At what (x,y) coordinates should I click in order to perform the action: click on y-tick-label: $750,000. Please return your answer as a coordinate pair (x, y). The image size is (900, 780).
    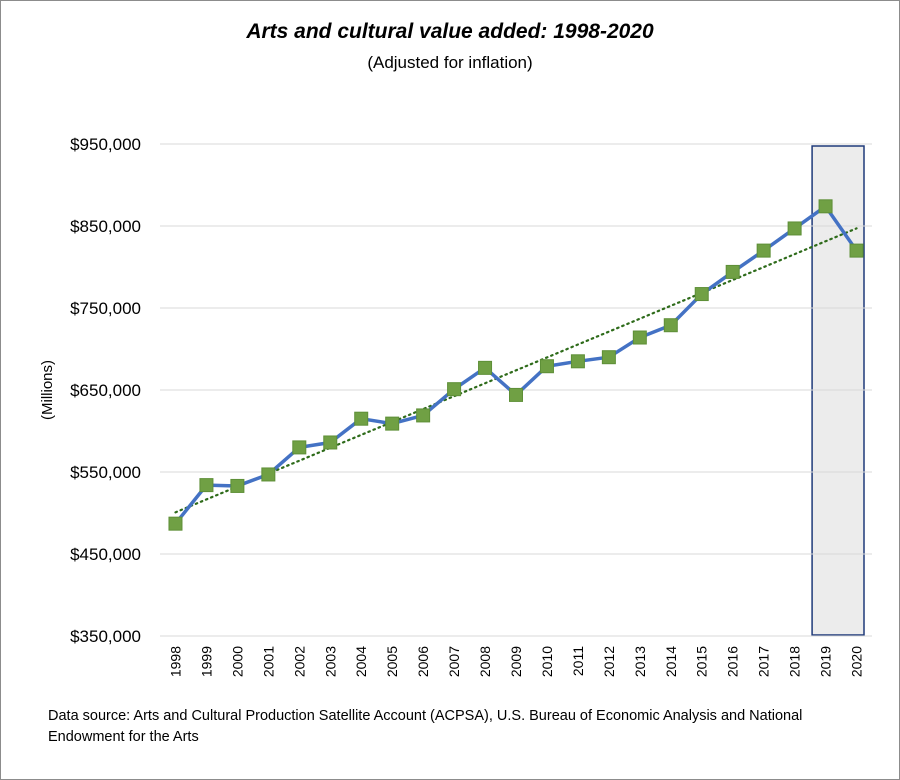
    Looking at the image, I should click on (105, 308).